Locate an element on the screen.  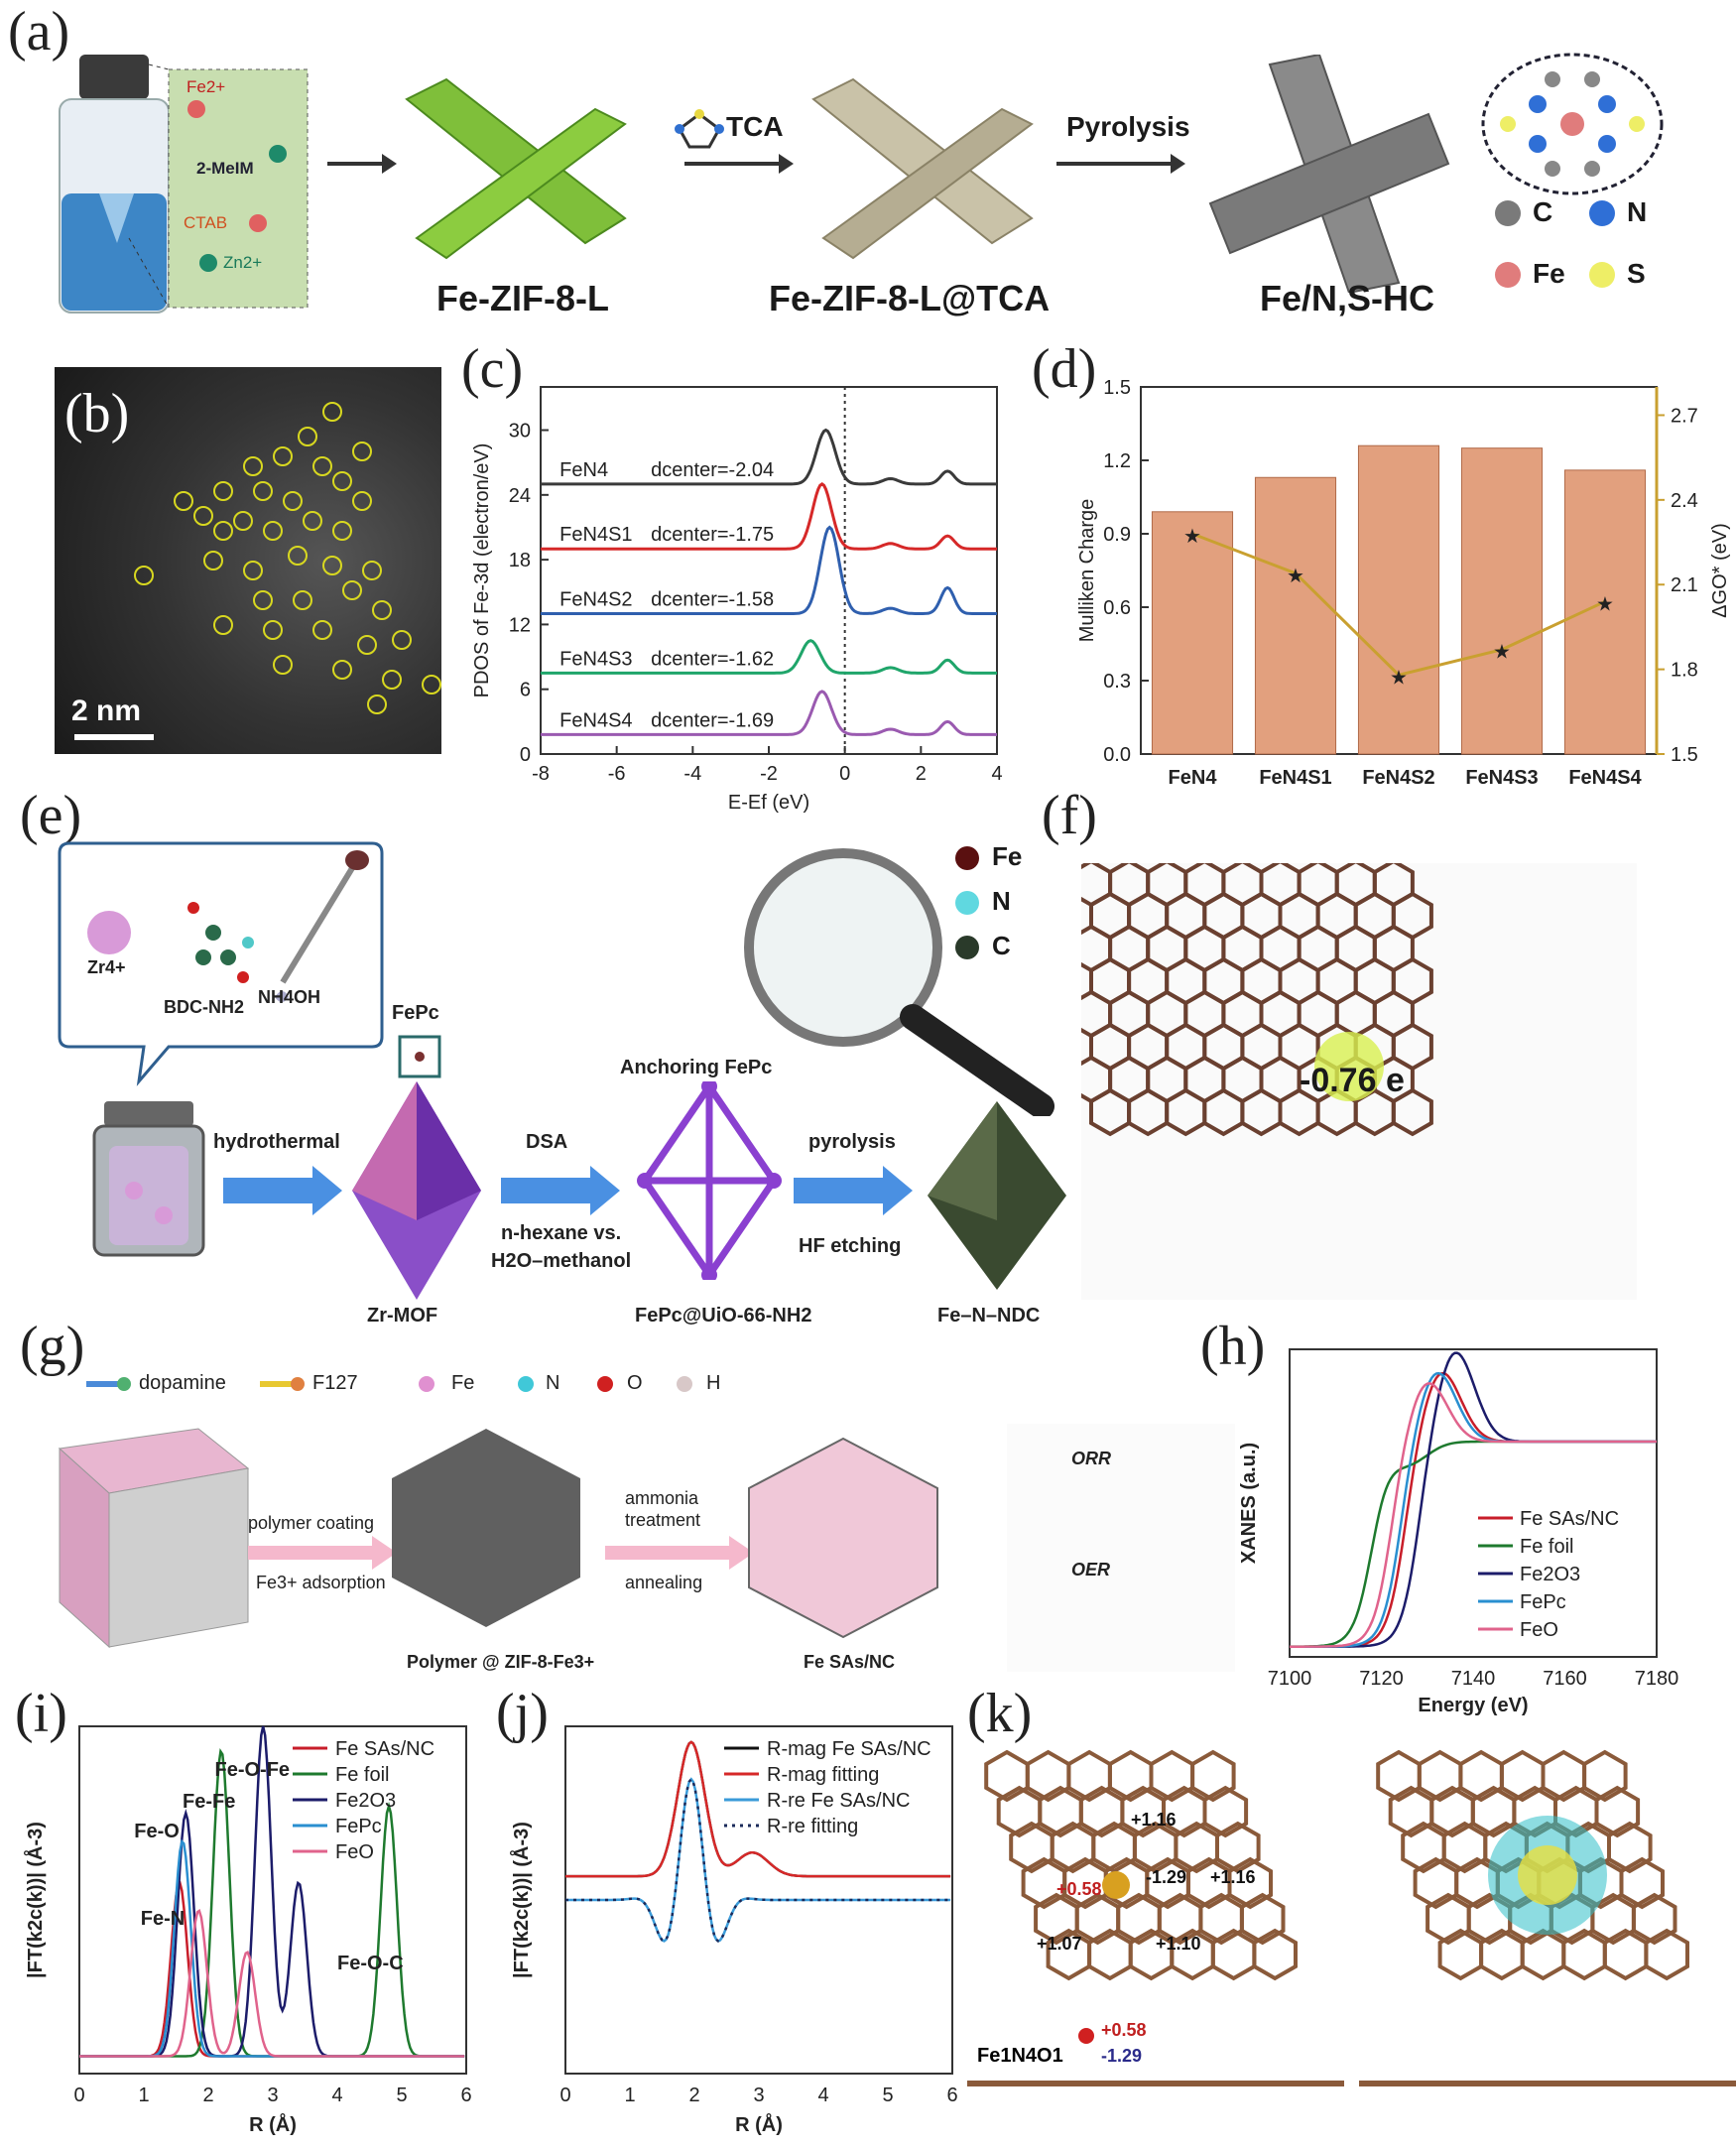
arrow-1-icon is located at coordinates (362, 164).